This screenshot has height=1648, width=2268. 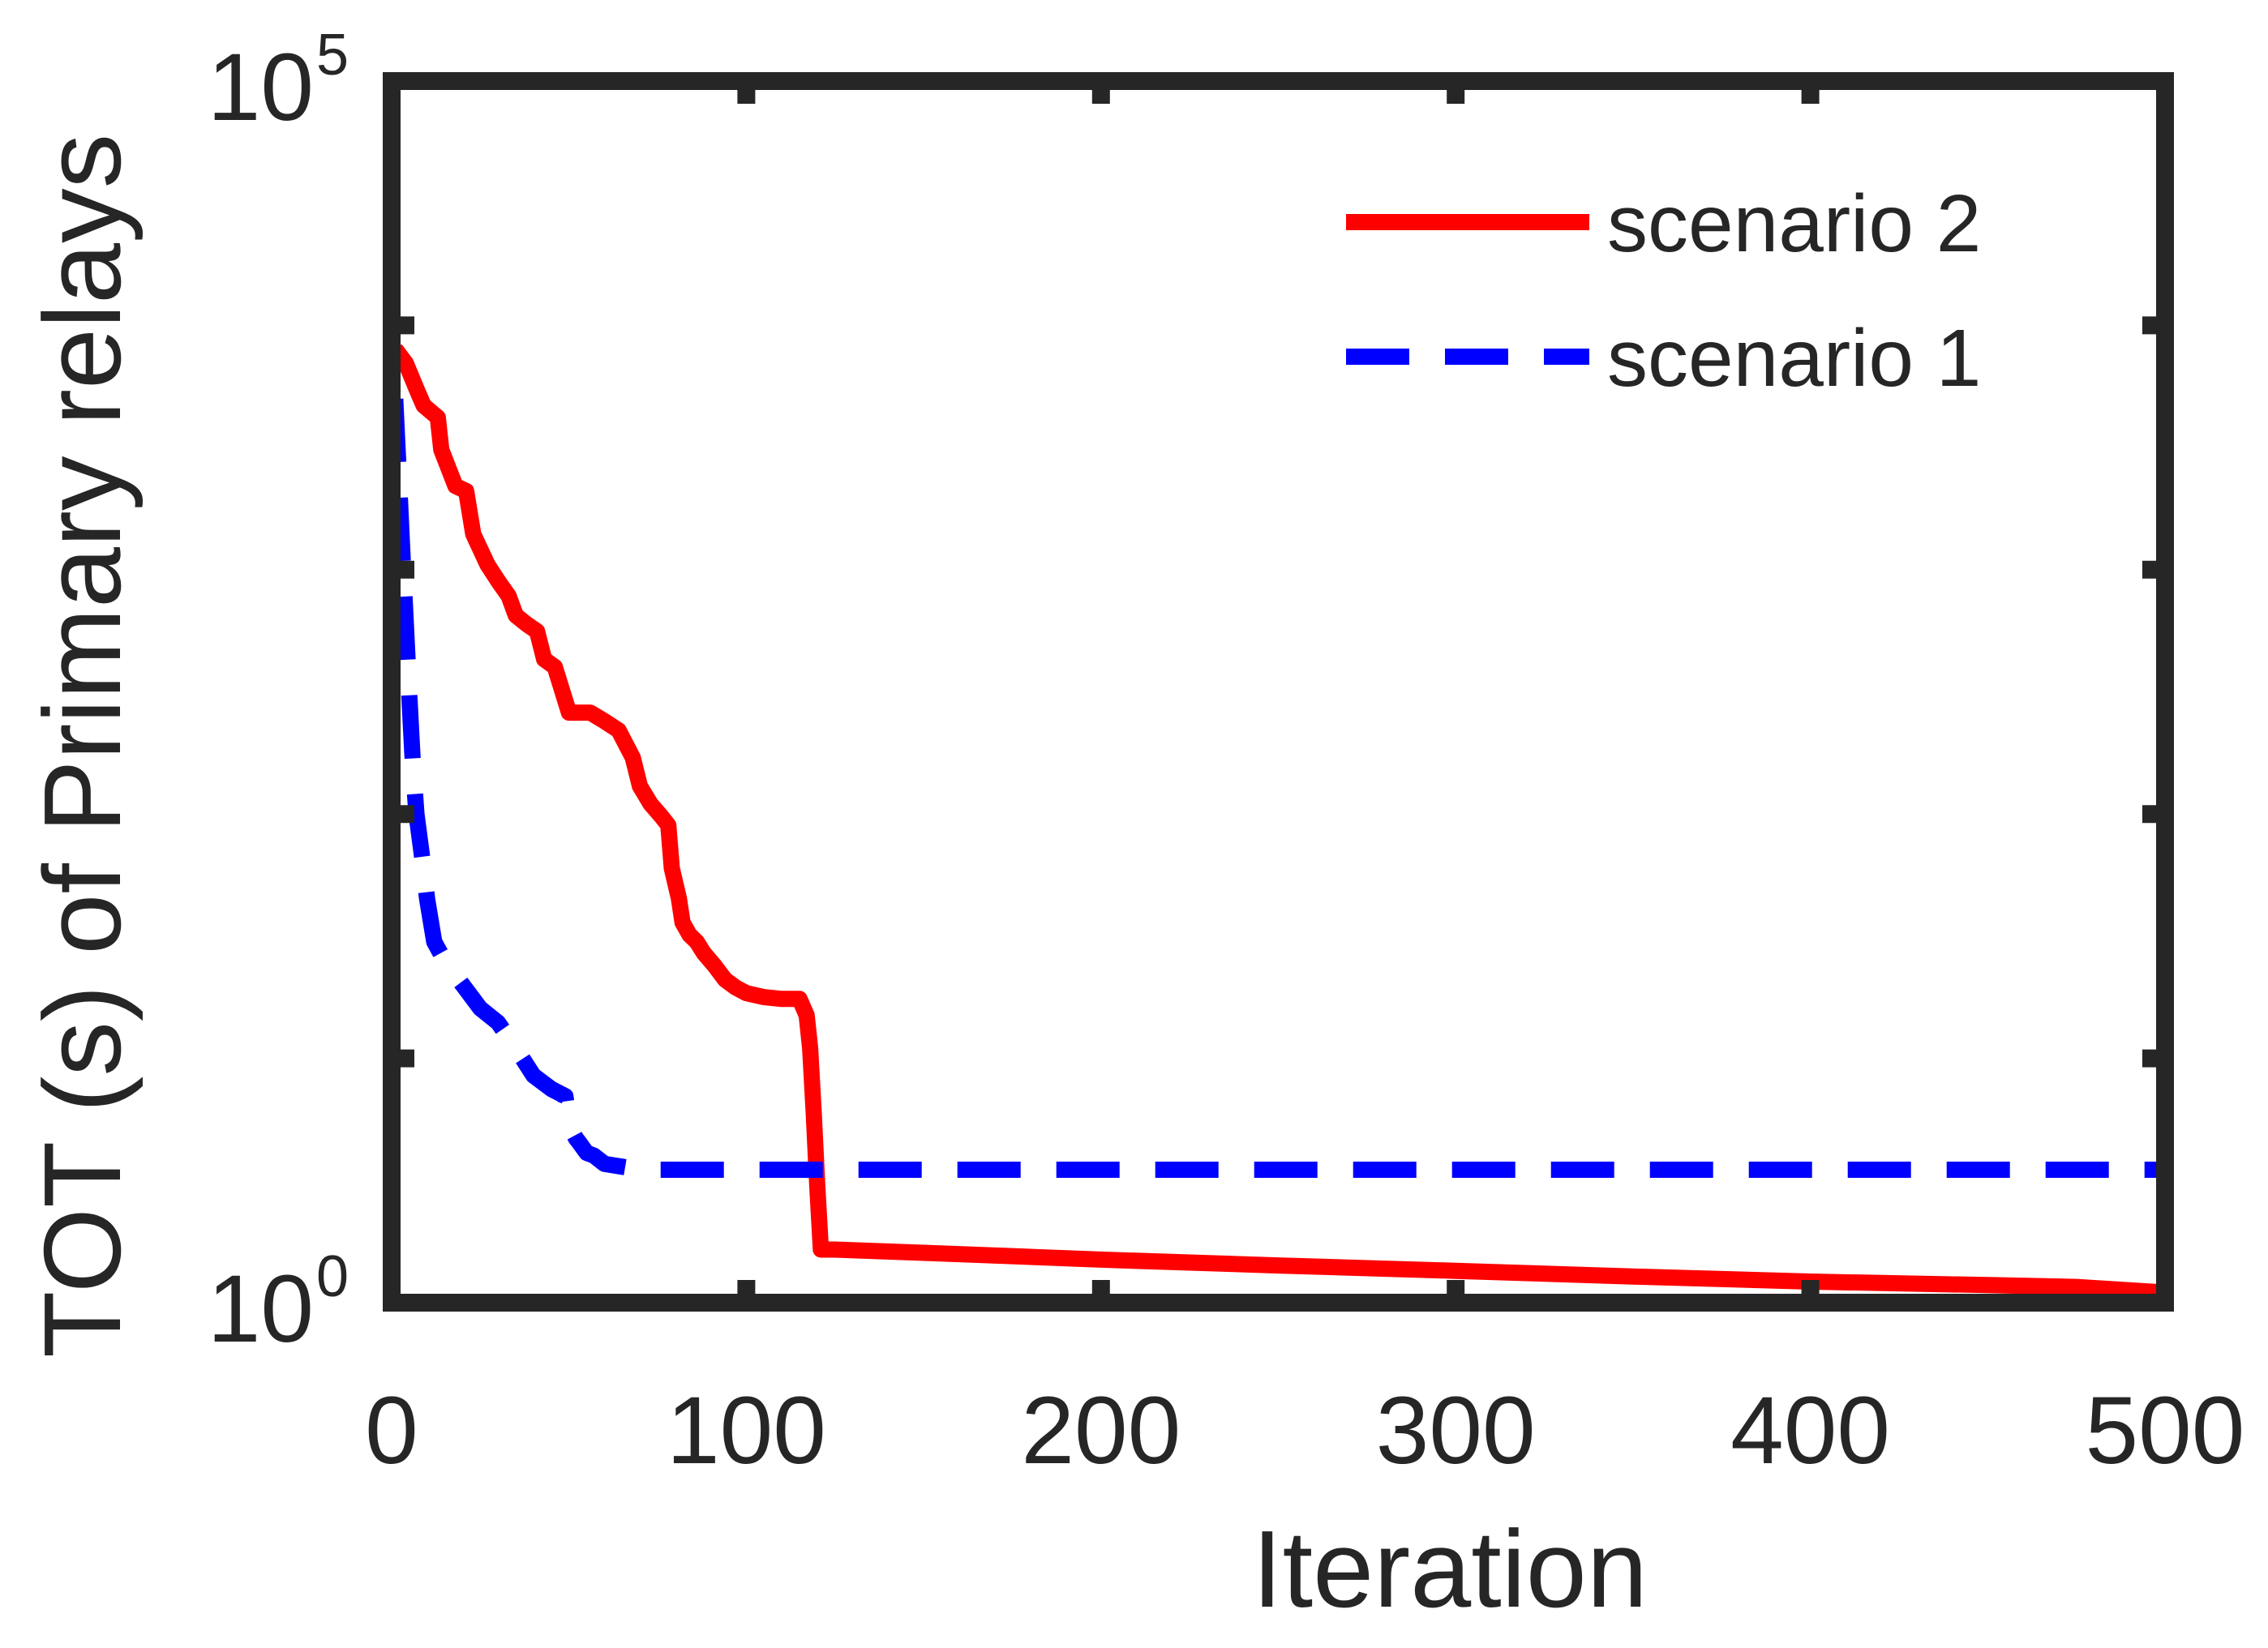 I want to click on x-tick-label: 0, so click(x=391, y=1430).